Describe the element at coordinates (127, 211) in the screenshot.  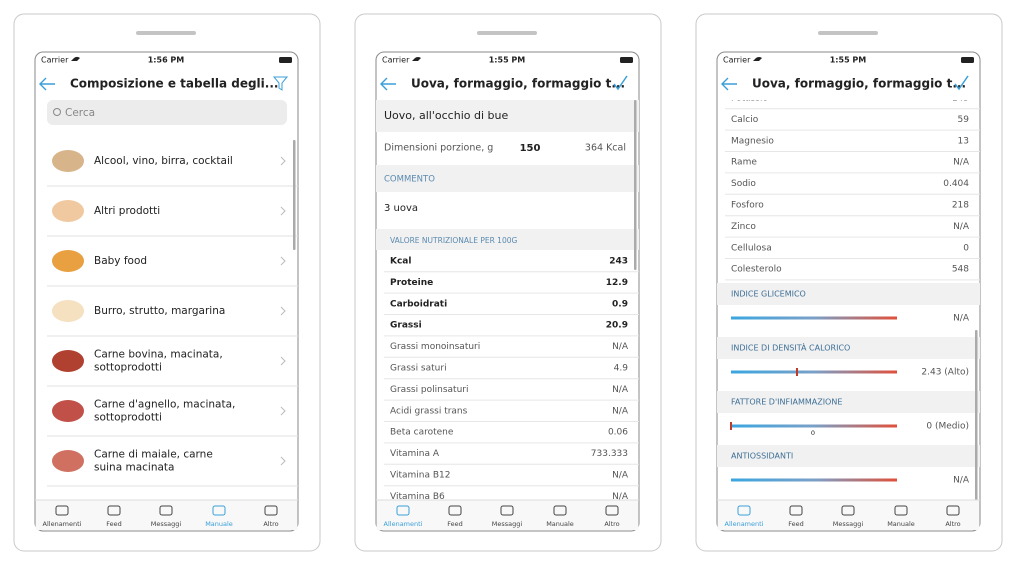
I see `item-label: Altri prodotti` at that location.